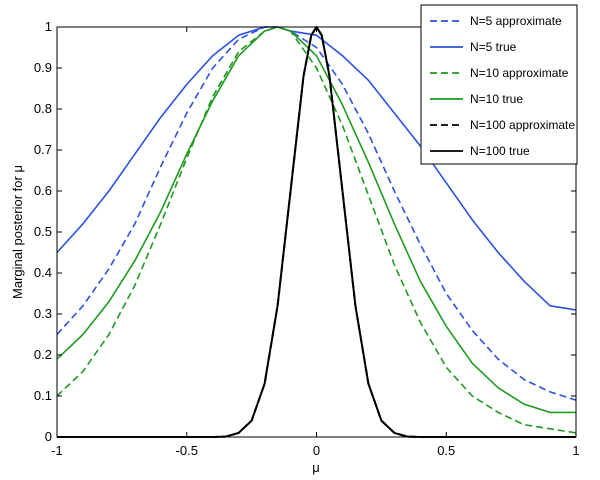 The image size is (600, 480). Describe the element at coordinates (57, 450) in the screenshot. I see `x-tick-label: -1` at that location.